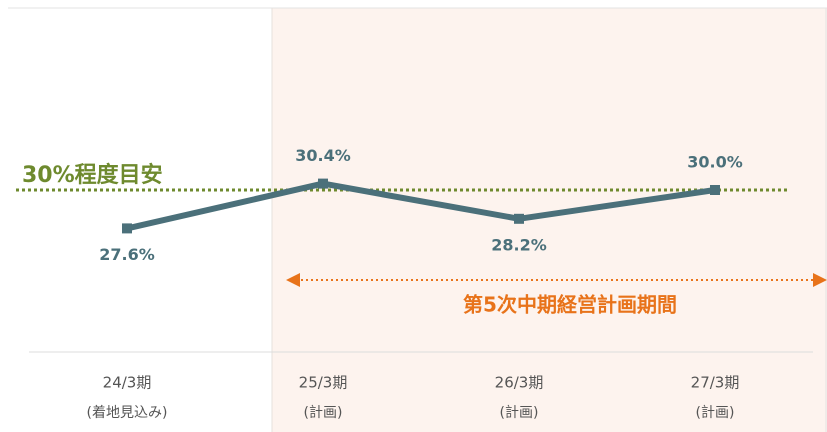  Describe the element at coordinates (519, 383) in the screenshot. I see `x-tick-label: 26/3期` at that location.